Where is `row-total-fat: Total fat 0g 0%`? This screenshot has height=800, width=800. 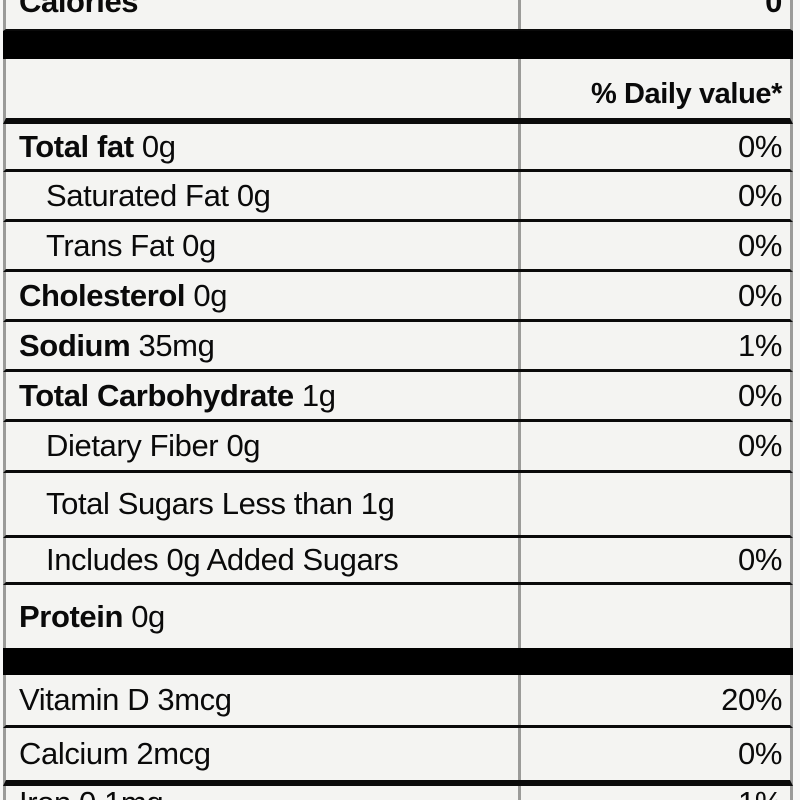
row-total-fat: Total fat 0g 0% is located at coordinates (398, 148).